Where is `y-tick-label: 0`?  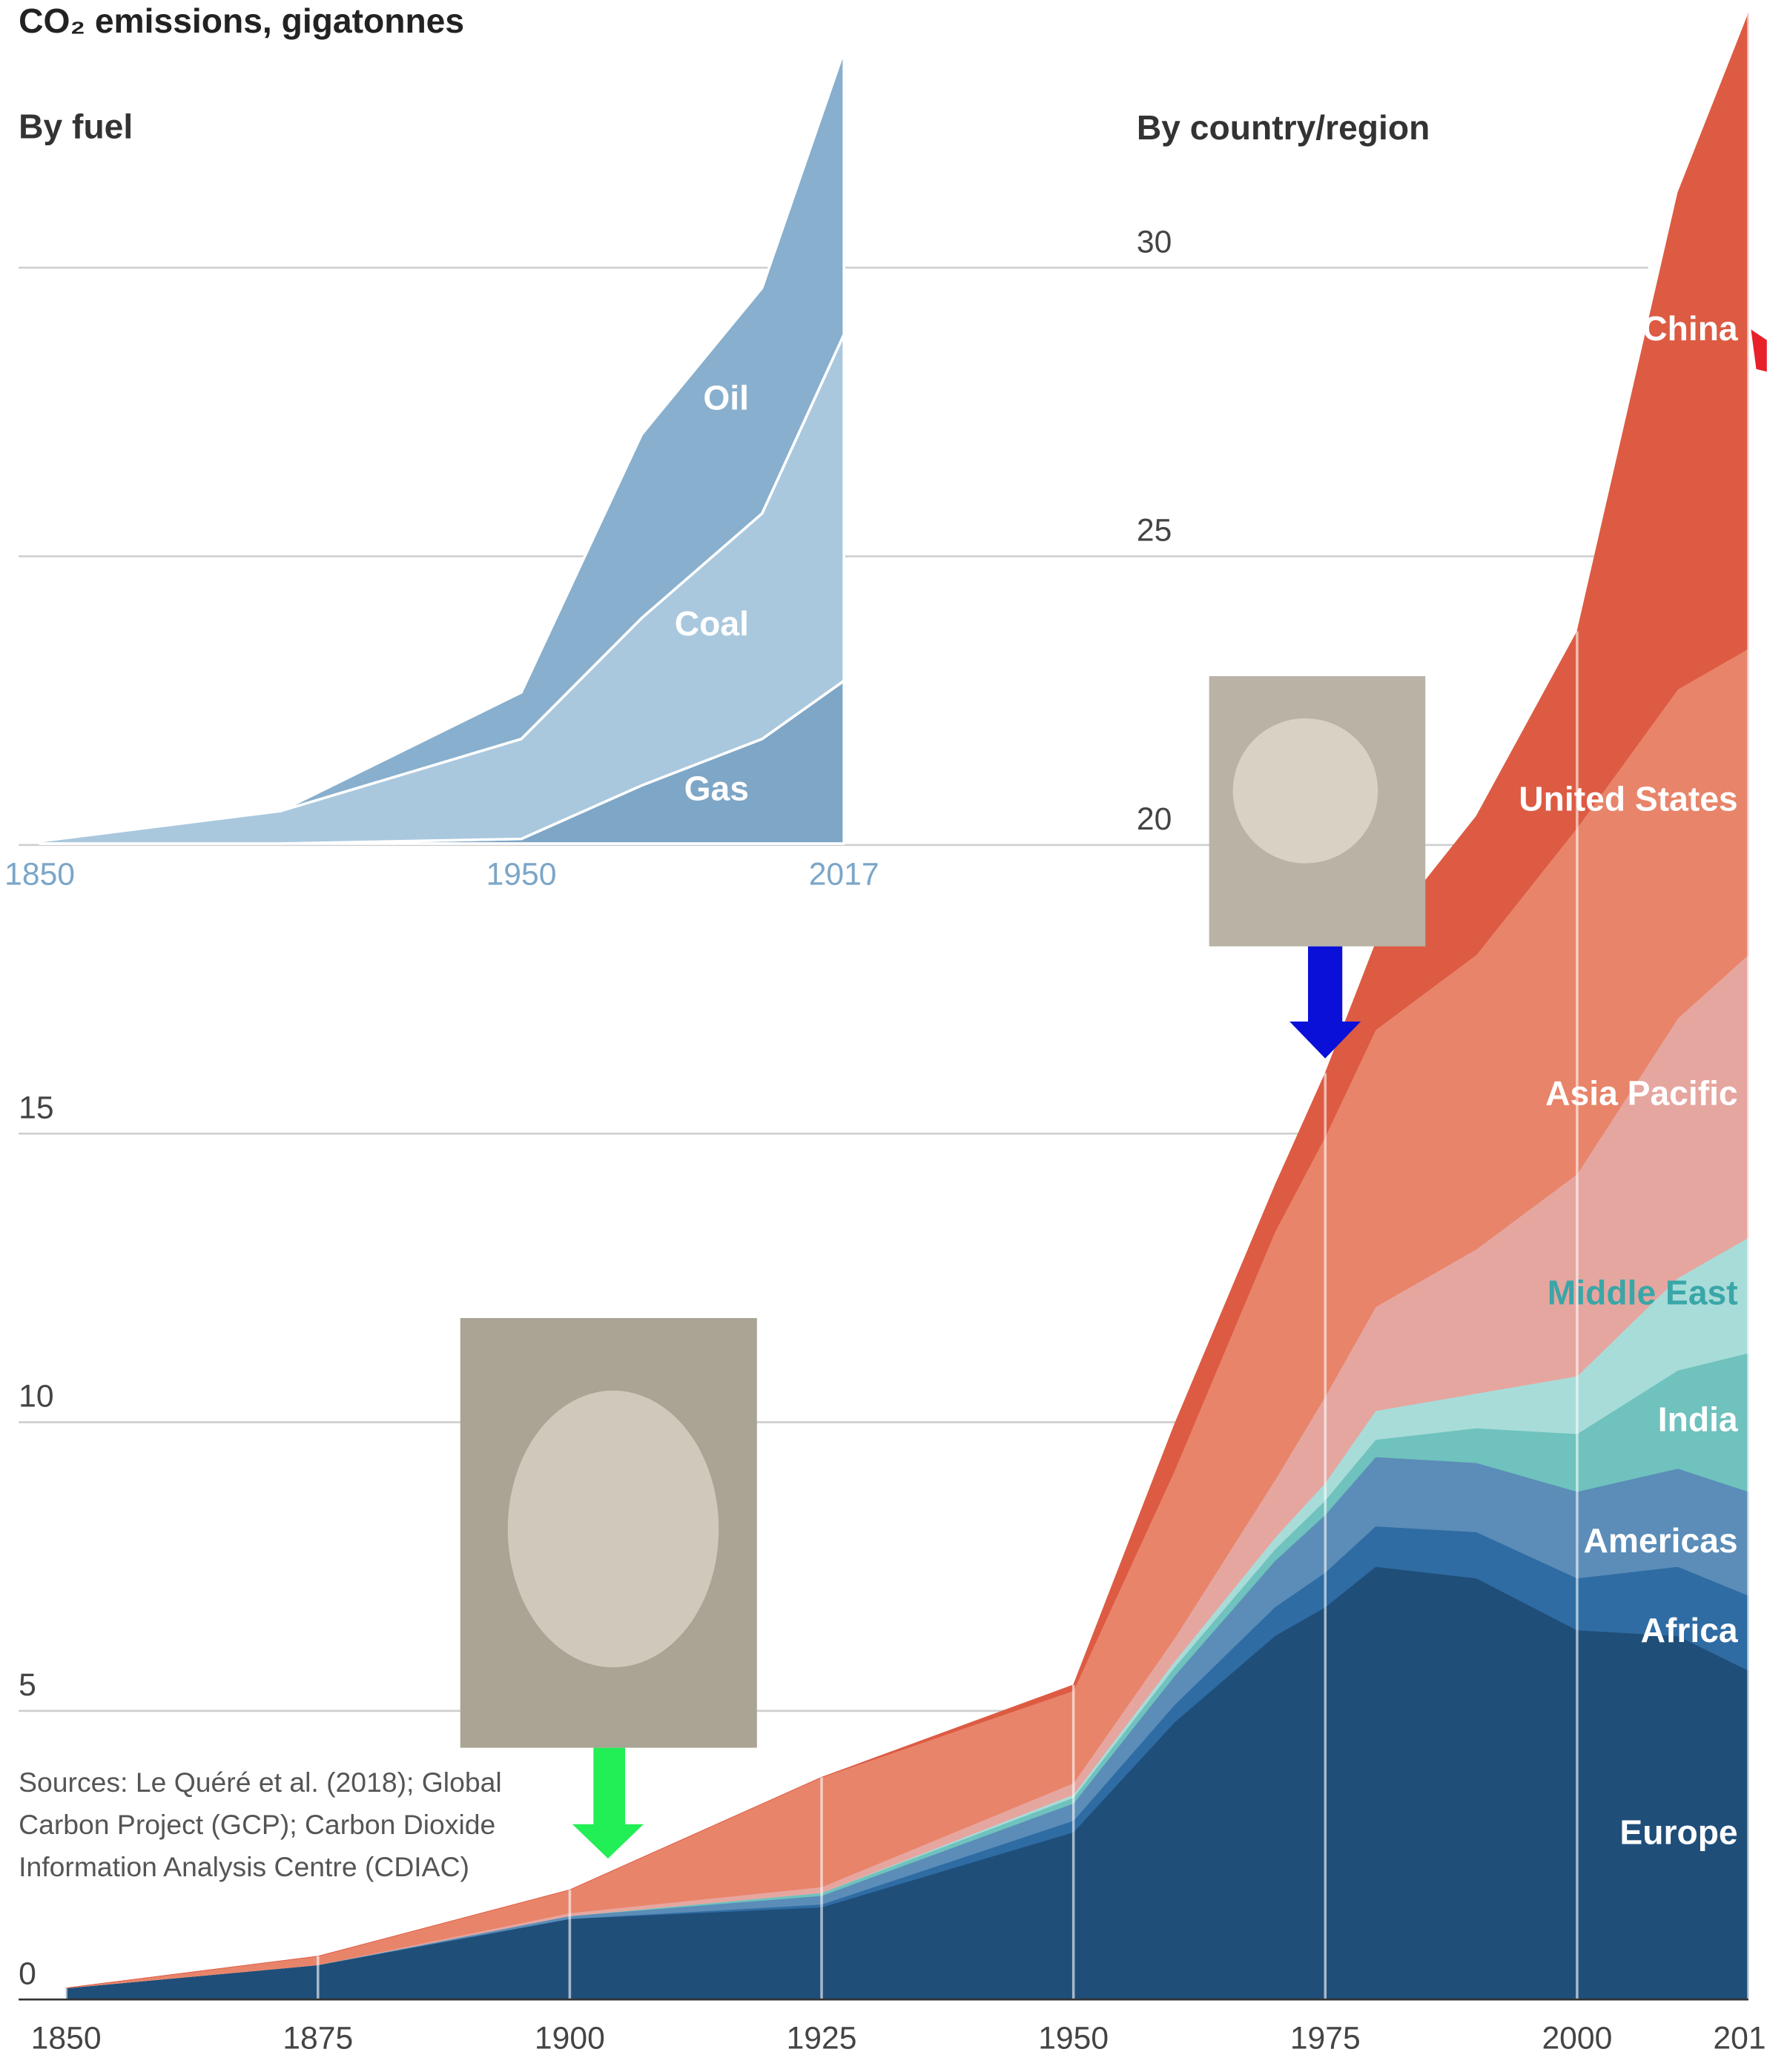 y-tick-label: 0 is located at coordinates (27, 1973).